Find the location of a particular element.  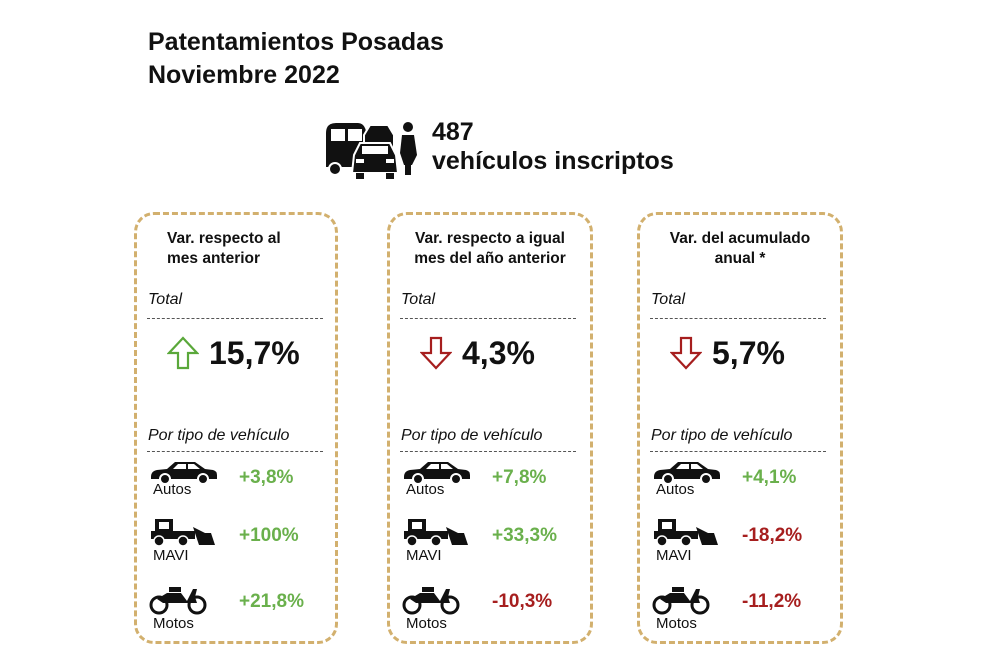

vehicle-row: MAVI +33,3% is located at coordinates (497, 540).